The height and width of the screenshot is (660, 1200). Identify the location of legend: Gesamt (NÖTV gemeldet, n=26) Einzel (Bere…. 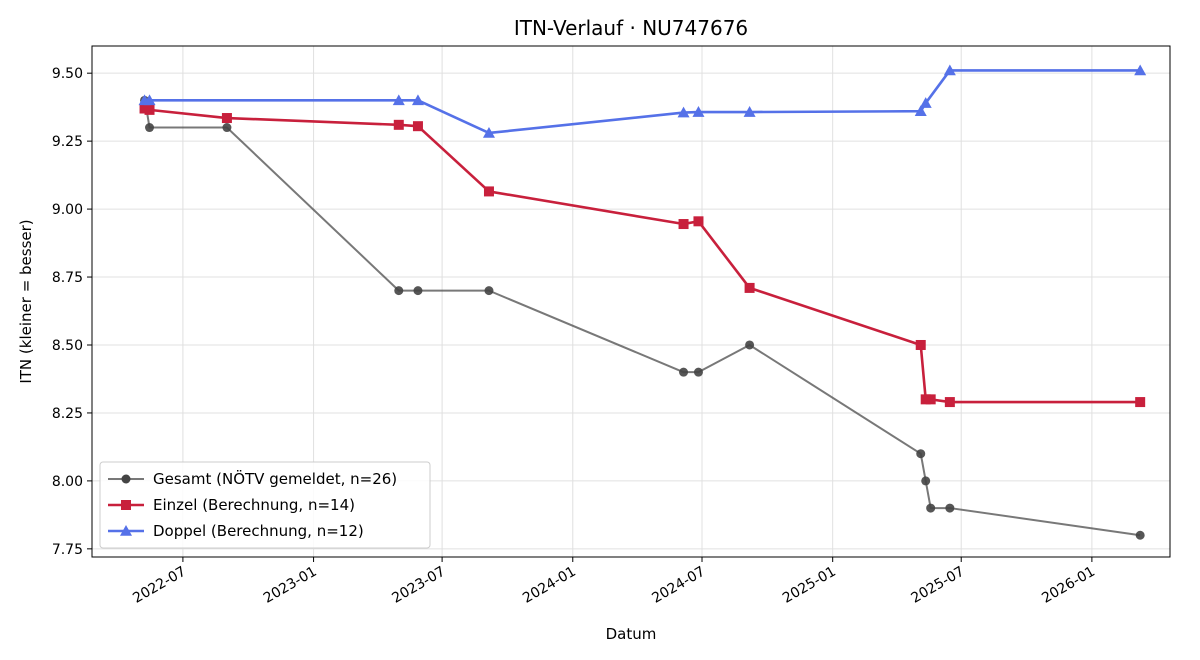
(265, 505).